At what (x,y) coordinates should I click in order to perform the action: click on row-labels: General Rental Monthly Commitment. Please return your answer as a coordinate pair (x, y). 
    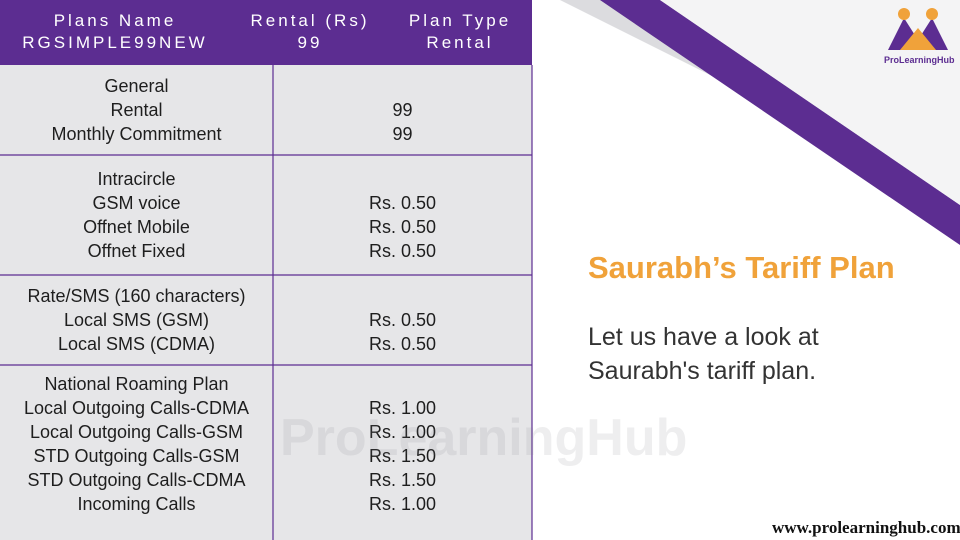
    Looking at the image, I should click on (136, 110).